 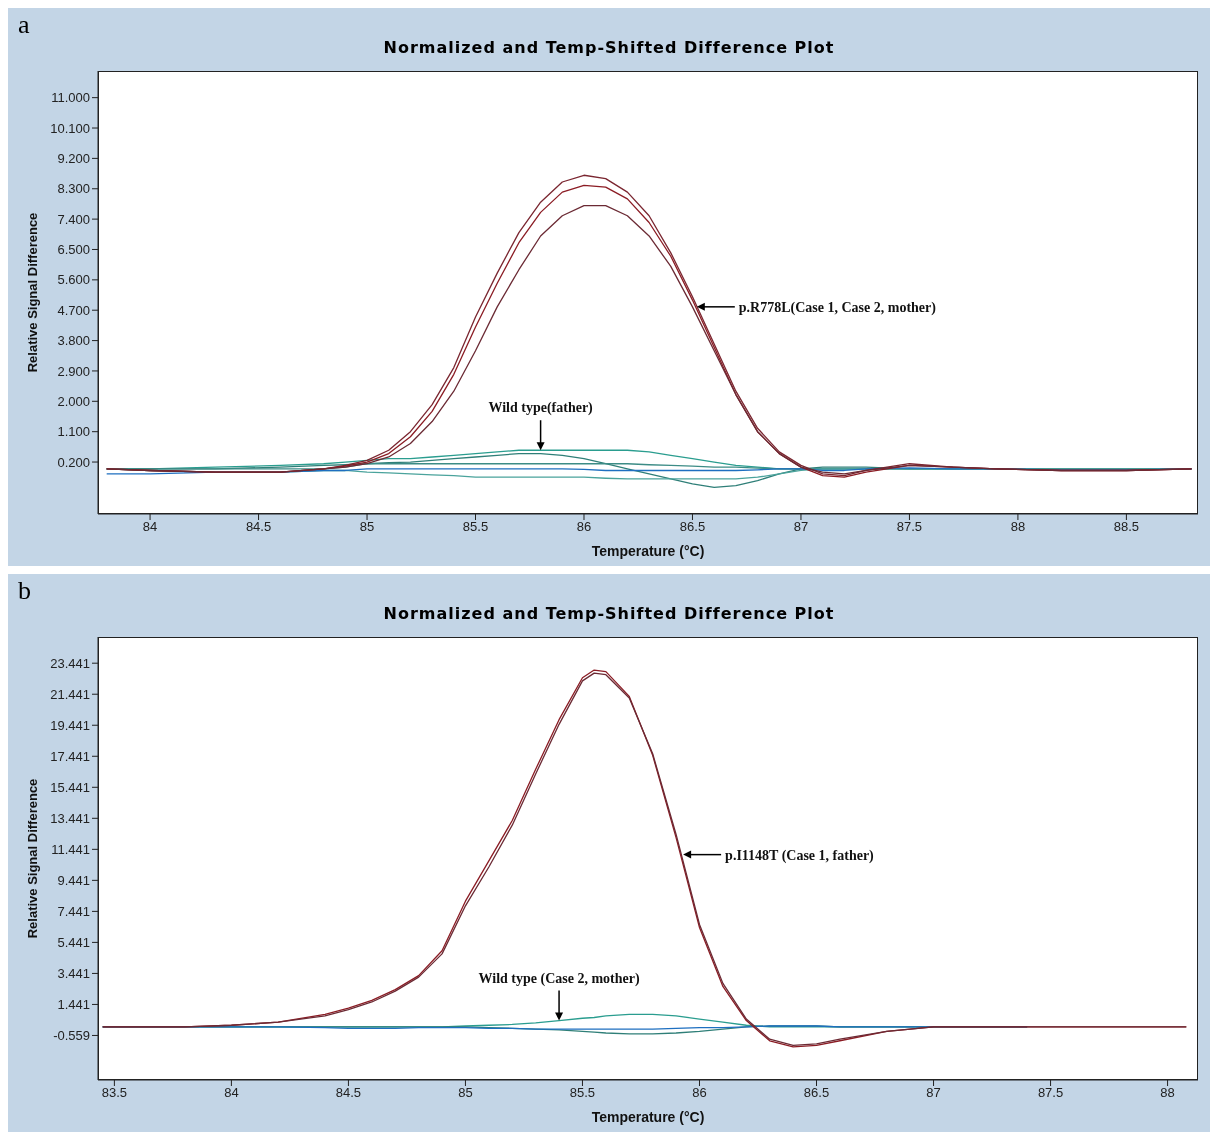 I want to click on text: a, so click(x=24, y=25).